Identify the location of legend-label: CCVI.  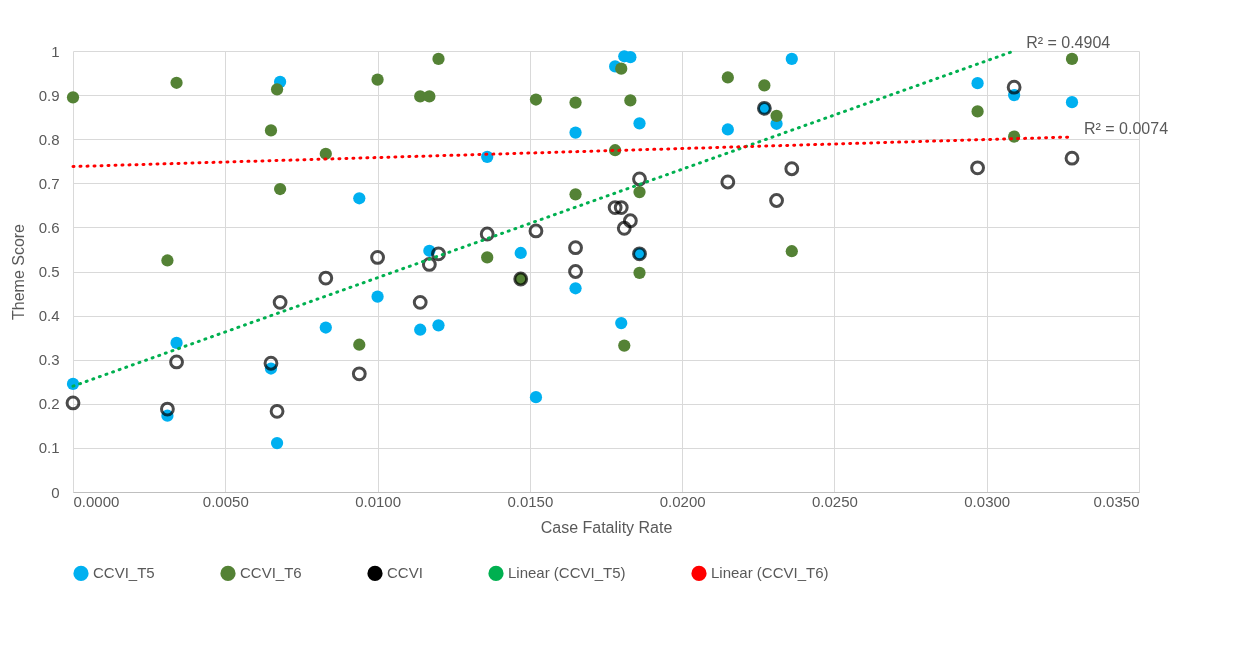
(405, 573).